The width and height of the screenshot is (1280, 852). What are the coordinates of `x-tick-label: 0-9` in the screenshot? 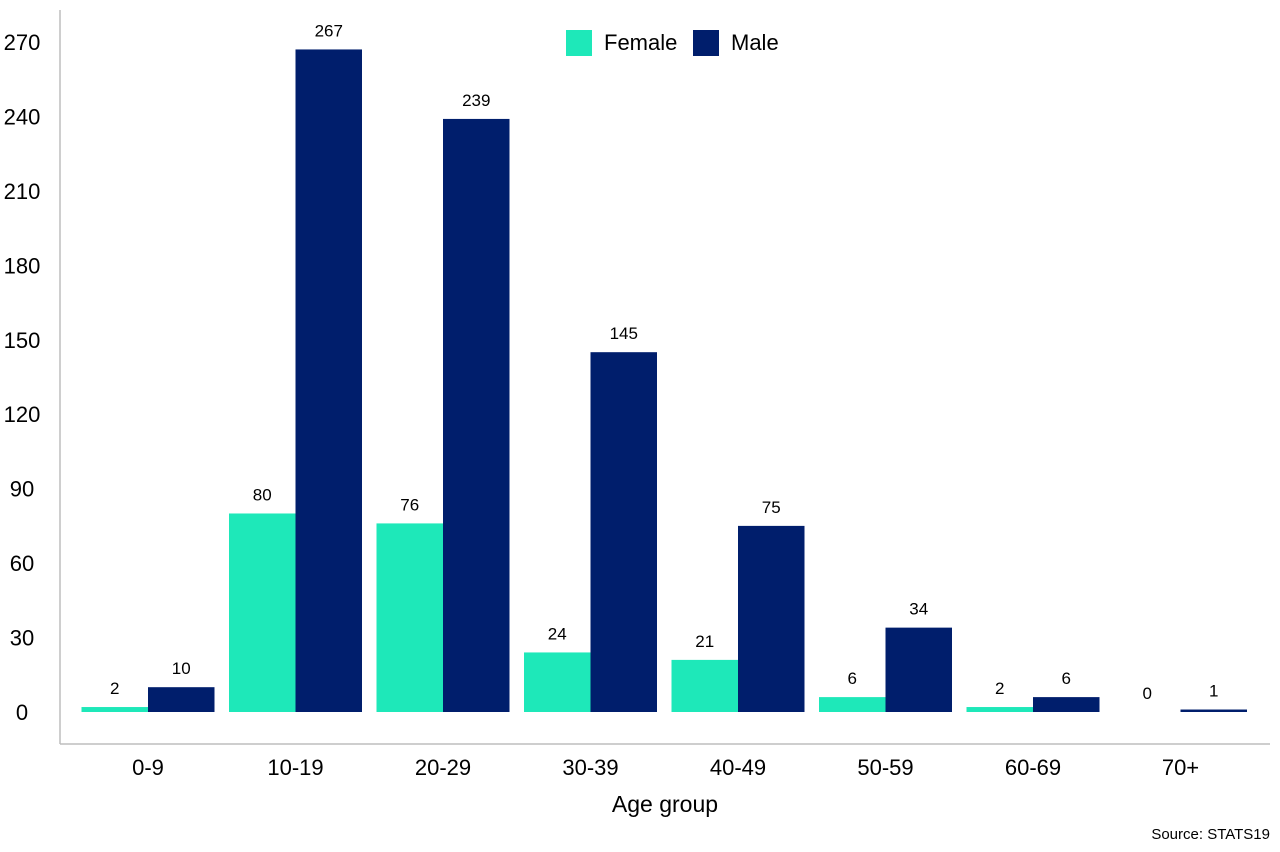 It's located at (148, 767).